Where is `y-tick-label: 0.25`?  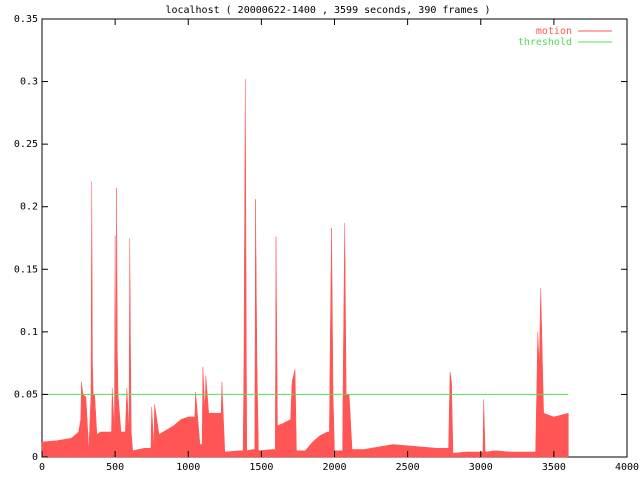
y-tick-label: 0.25 is located at coordinates (26, 144).